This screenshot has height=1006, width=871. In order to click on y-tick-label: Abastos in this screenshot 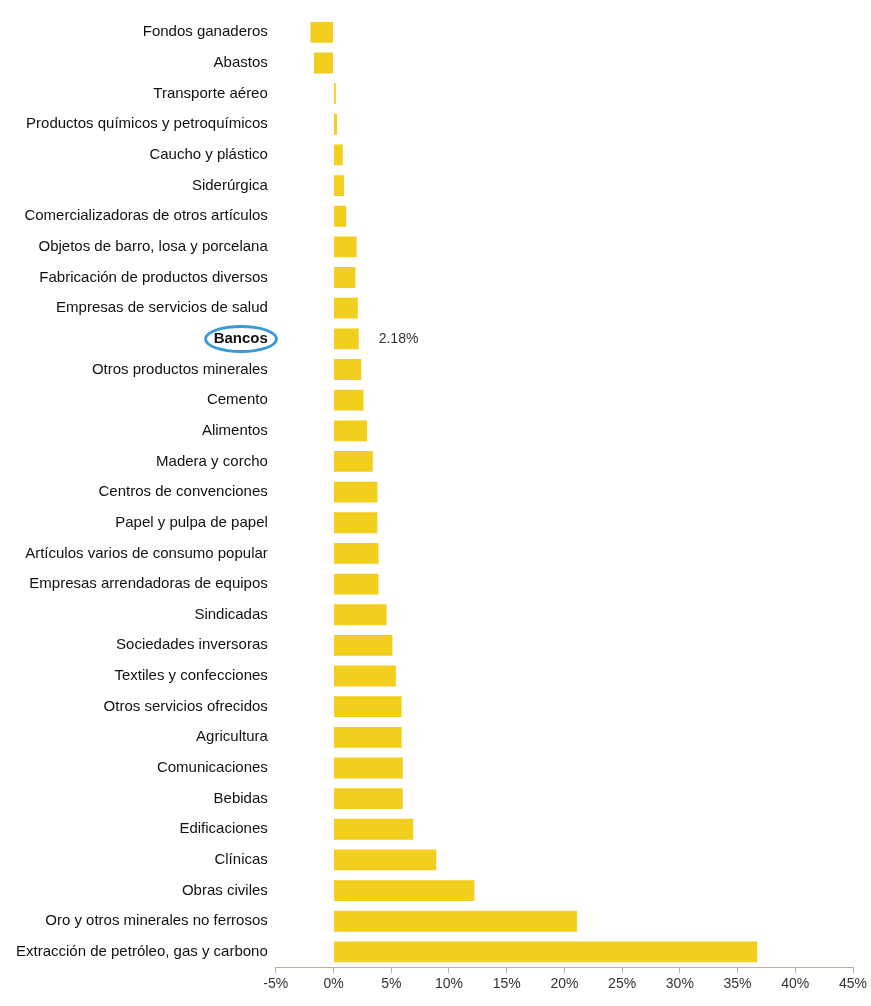, I will do `click(240, 62)`.